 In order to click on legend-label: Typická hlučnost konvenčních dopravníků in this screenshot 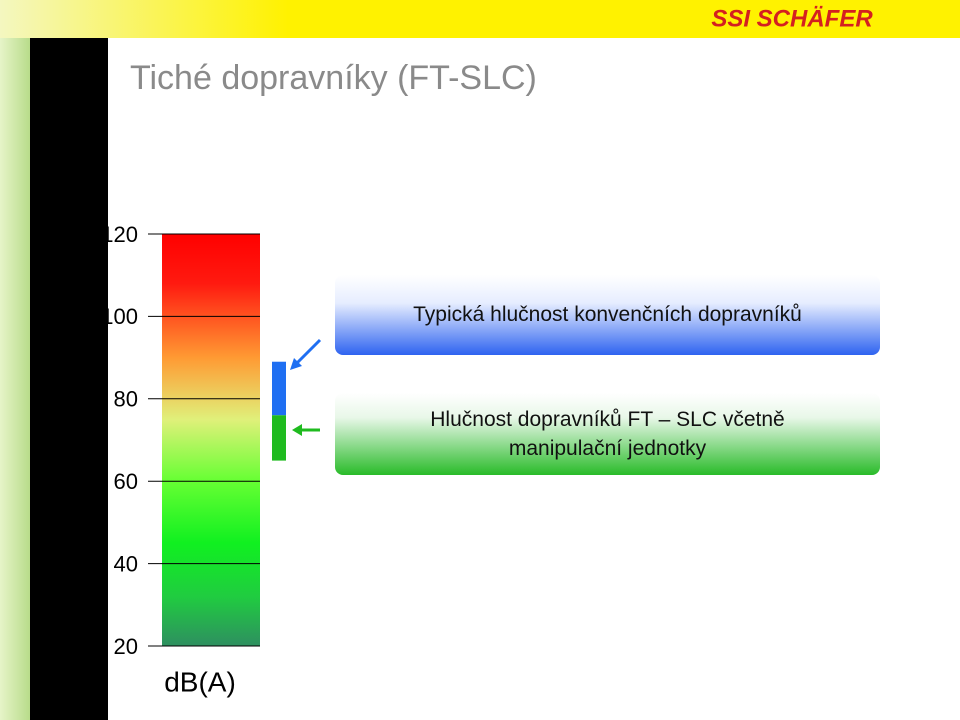, I will do `click(607, 314)`.